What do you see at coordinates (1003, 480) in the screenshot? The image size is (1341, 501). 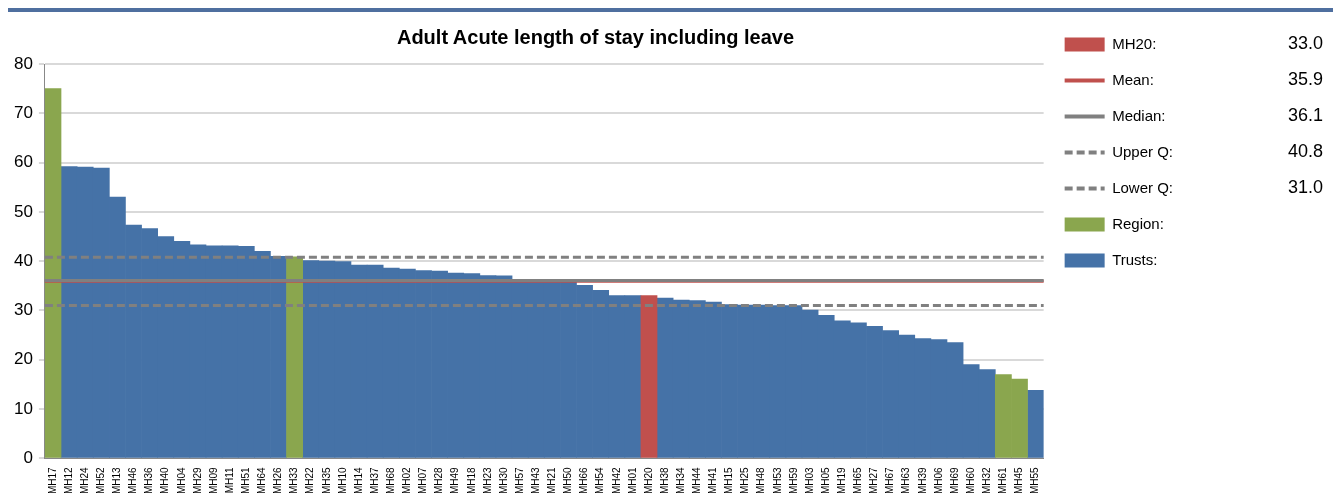 I see `x-tick-label: MH61` at bounding box center [1003, 480].